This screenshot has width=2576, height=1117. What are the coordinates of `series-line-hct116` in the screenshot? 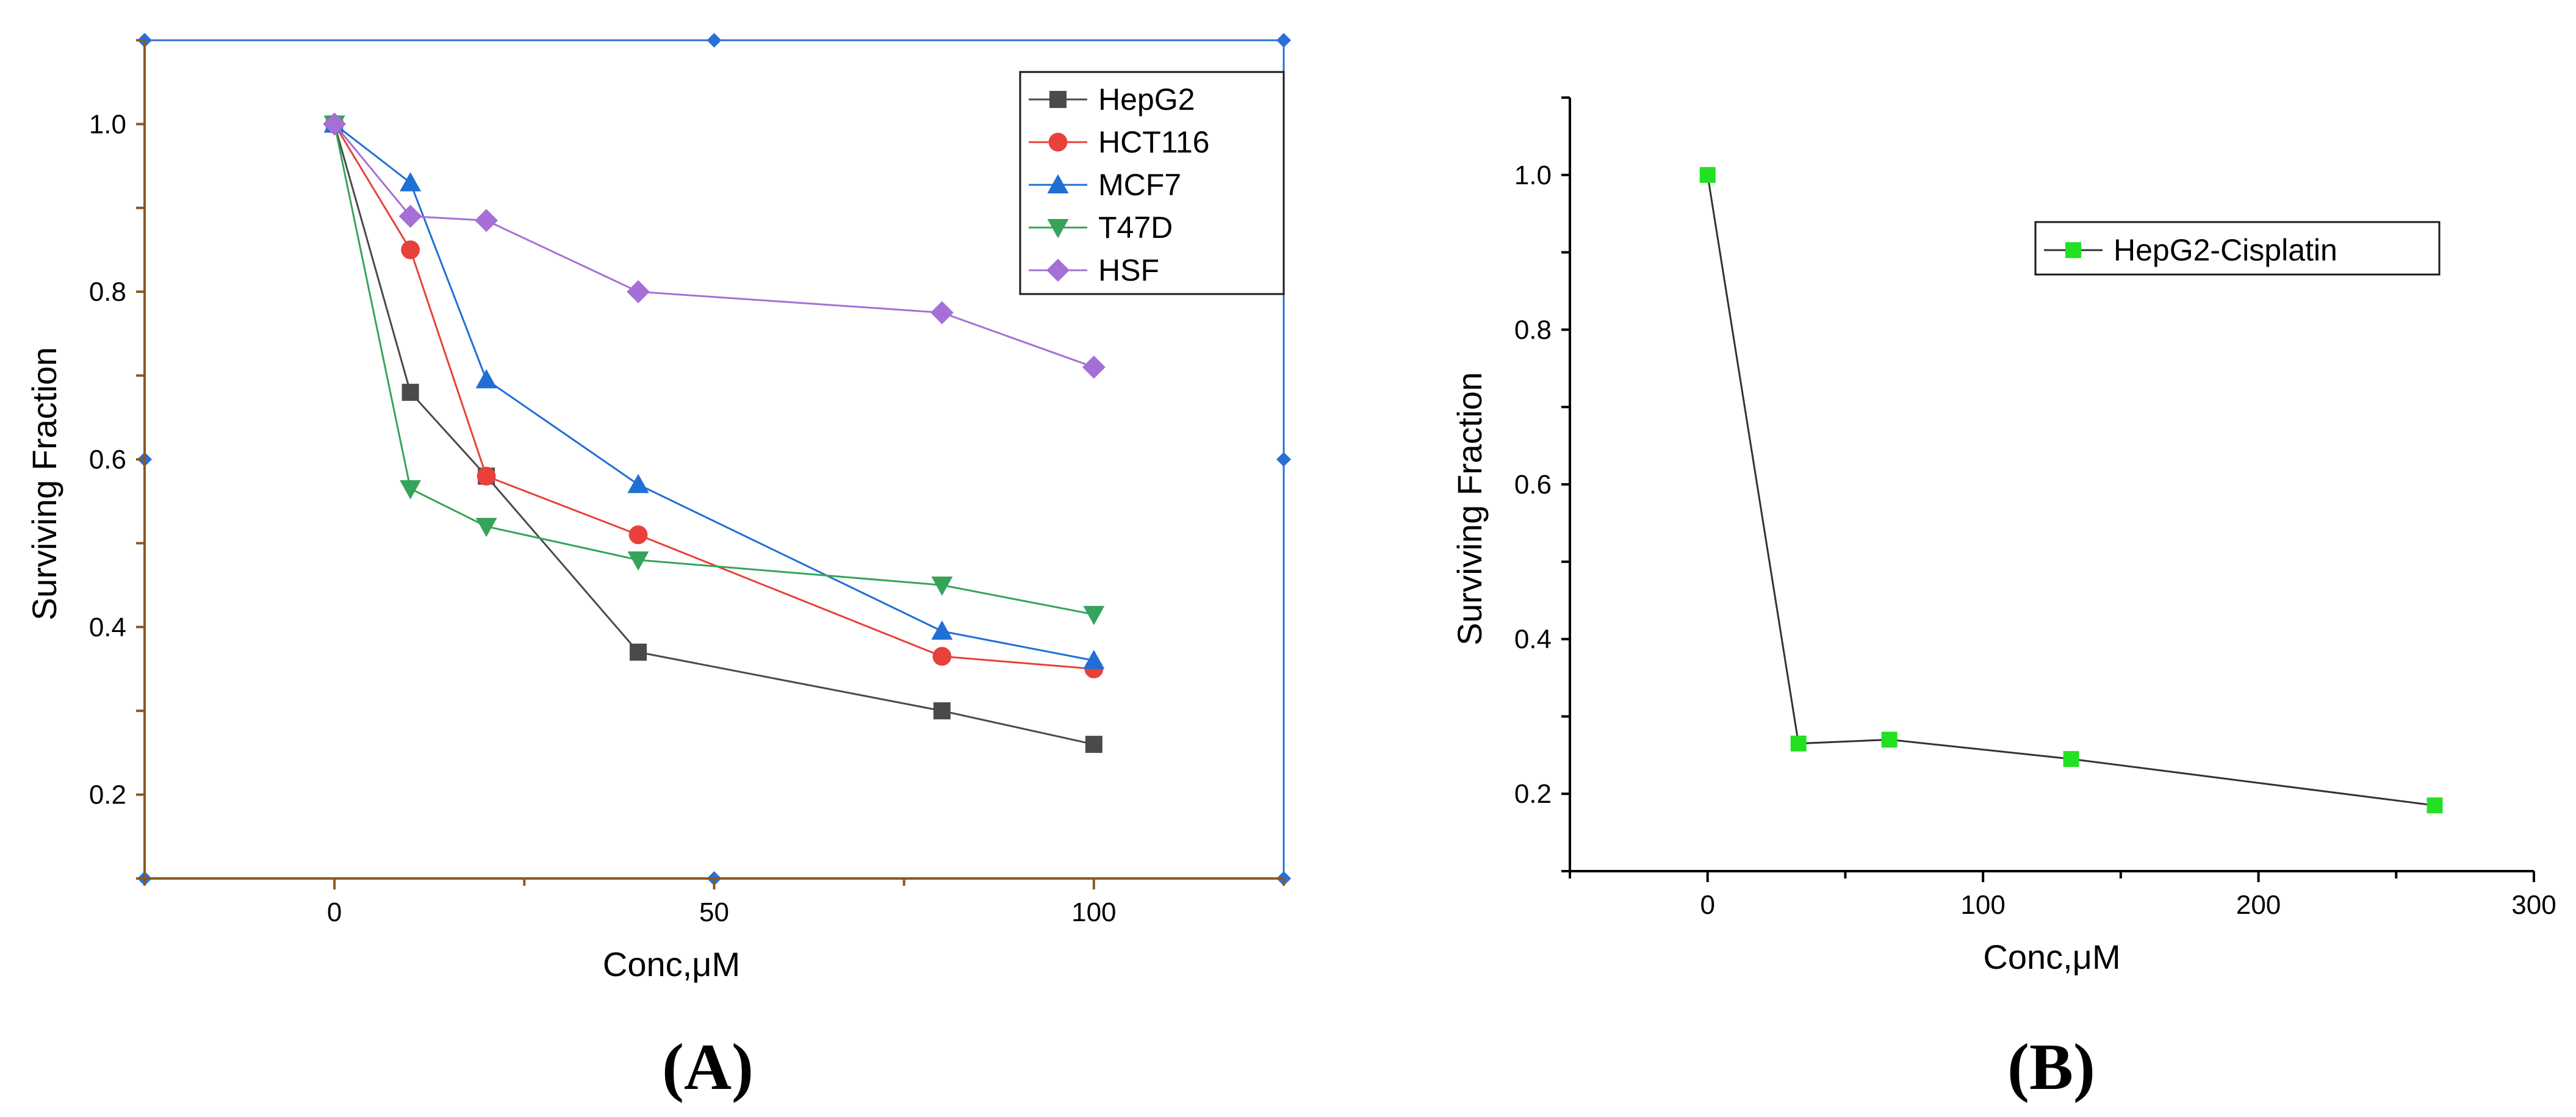 It's located at (713, 396).